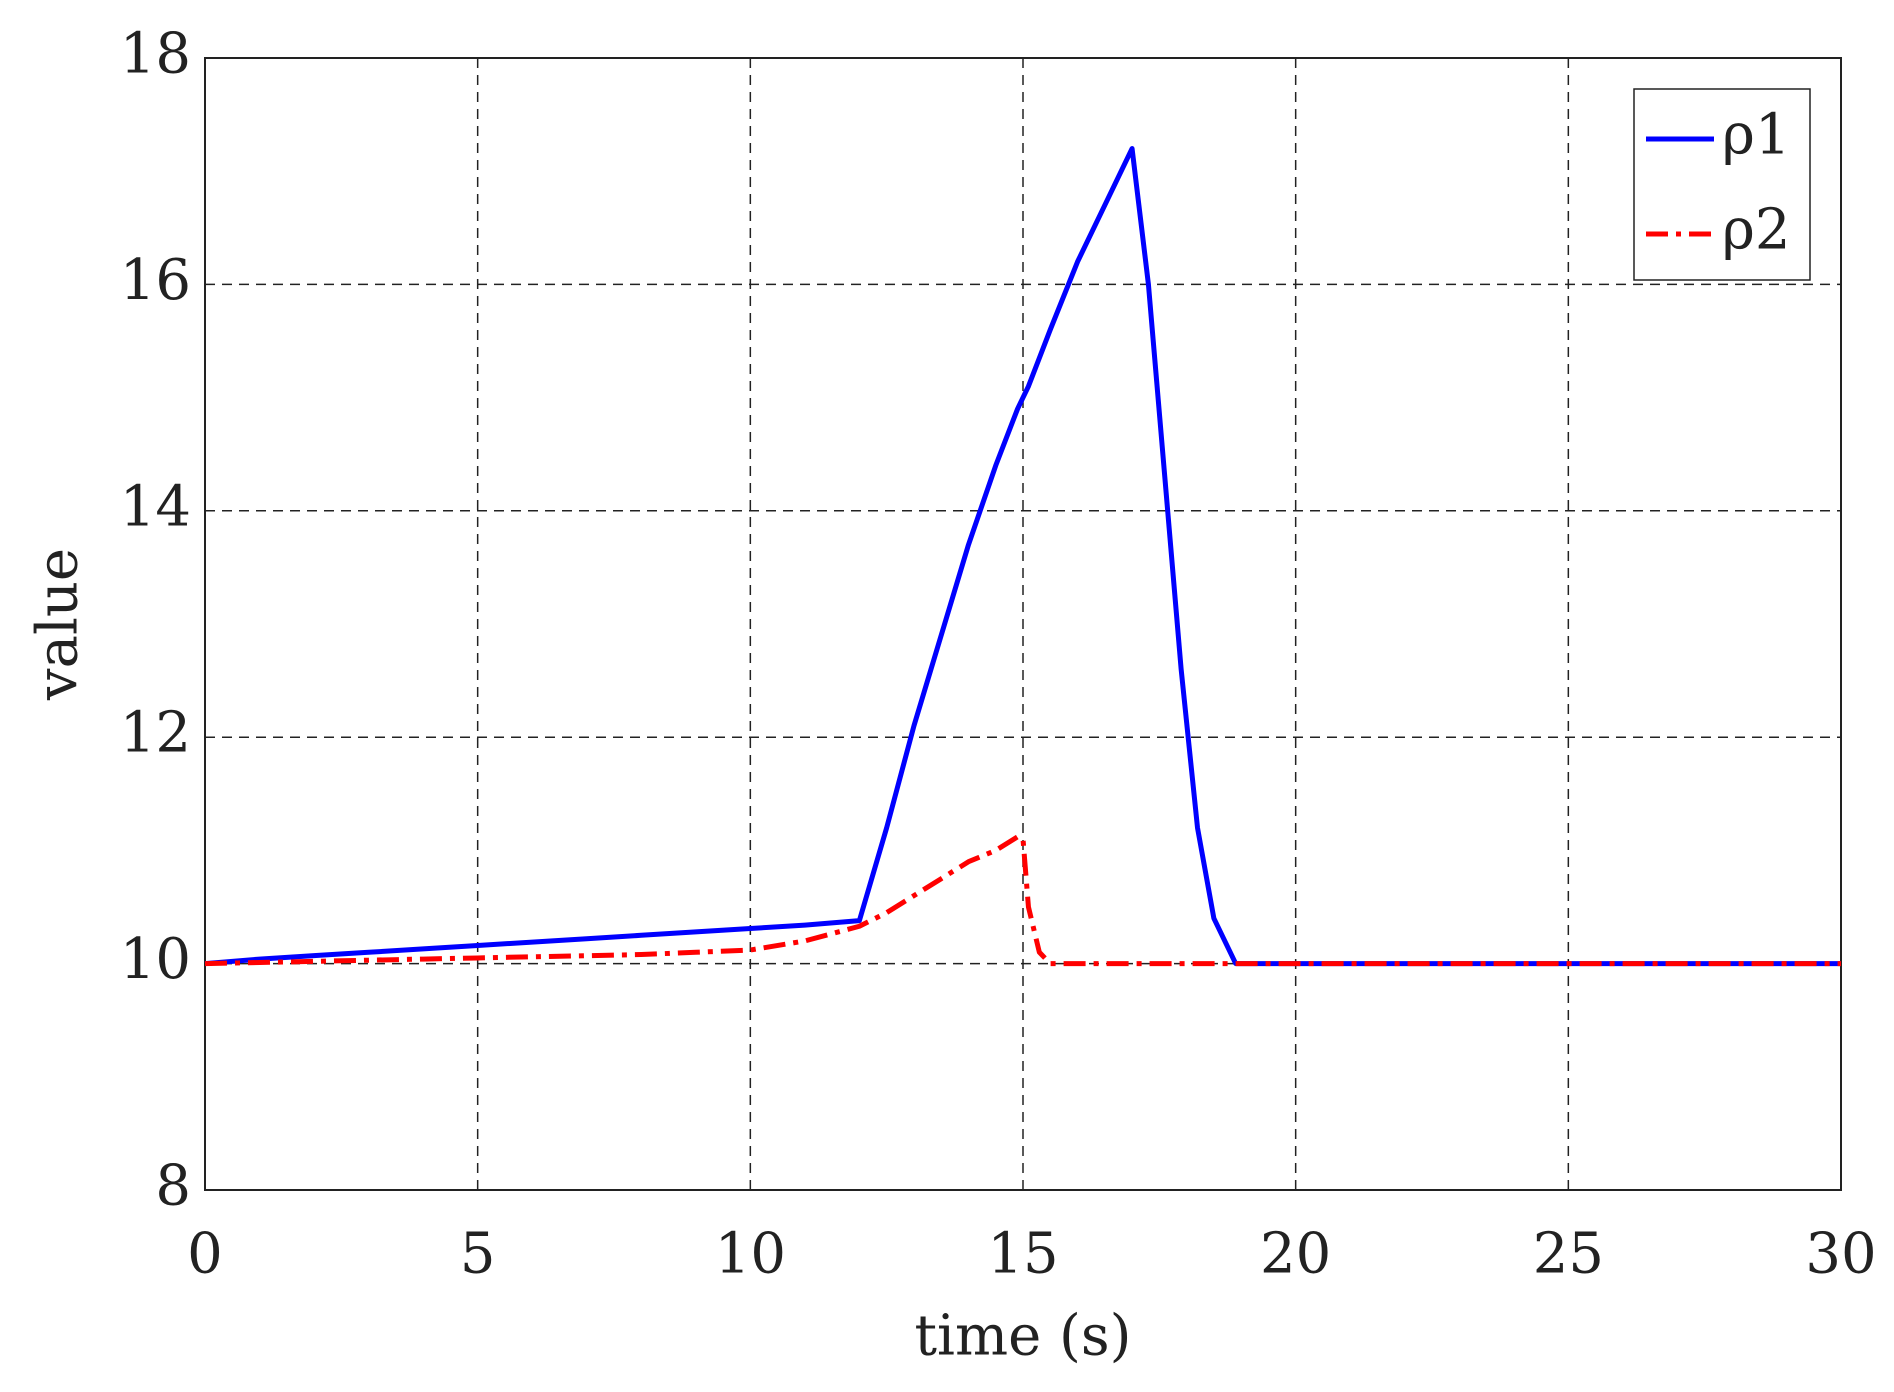 Image resolution: width=1894 pixels, height=1392 pixels. I want to click on legend-label: ρ1, so click(1756, 135).